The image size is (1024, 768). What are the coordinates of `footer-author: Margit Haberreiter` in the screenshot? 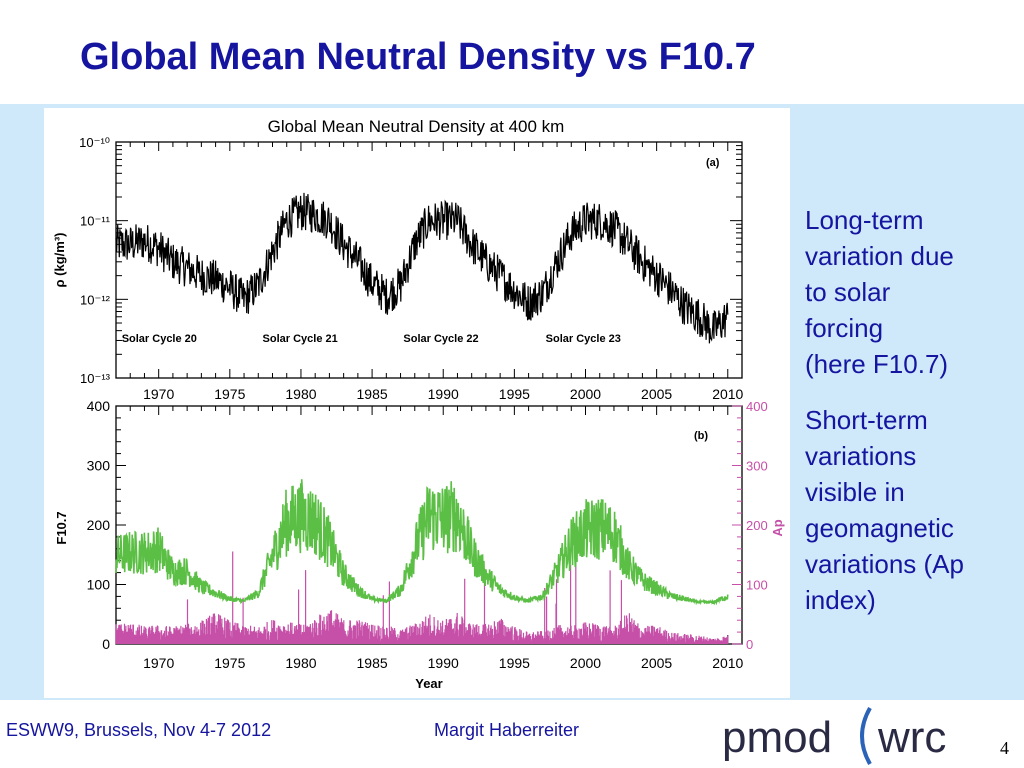 It's located at (507, 730).